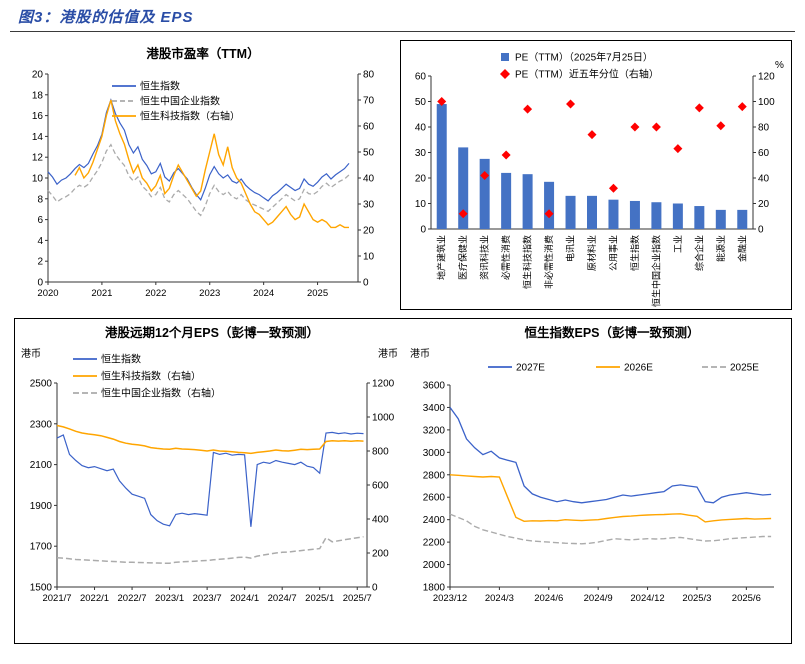  I want to click on x-category-label: 资讯科技业, so click(484, 257).